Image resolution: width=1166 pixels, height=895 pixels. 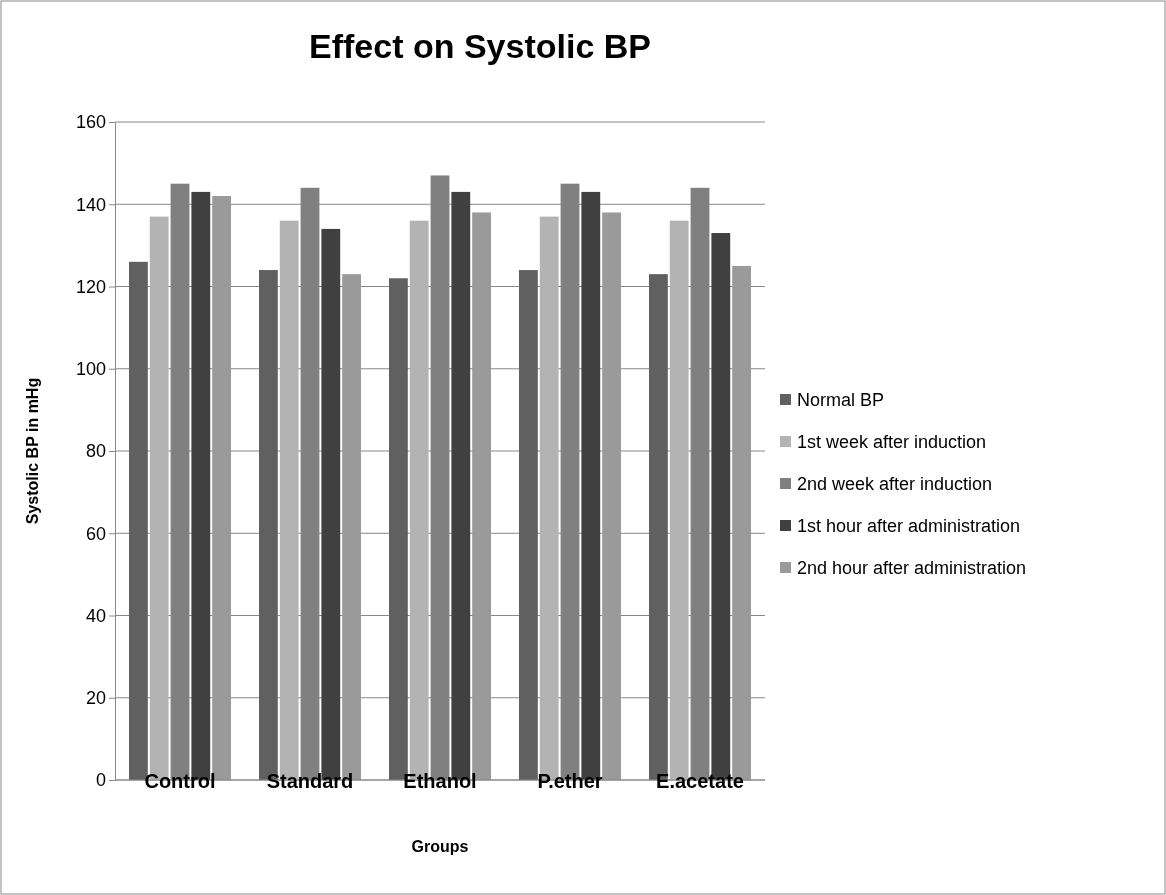 I want to click on legend-label: 1st hour after administration, so click(x=909, y=526).